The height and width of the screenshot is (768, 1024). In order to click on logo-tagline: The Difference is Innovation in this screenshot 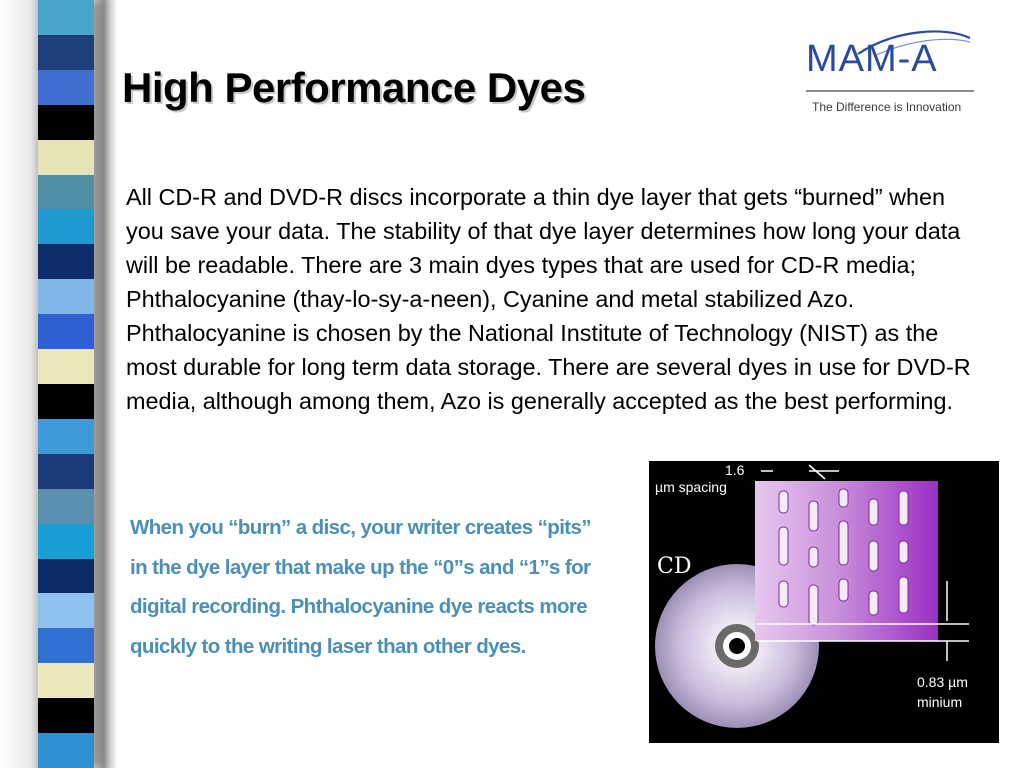, I will do `click(887, 107)`.